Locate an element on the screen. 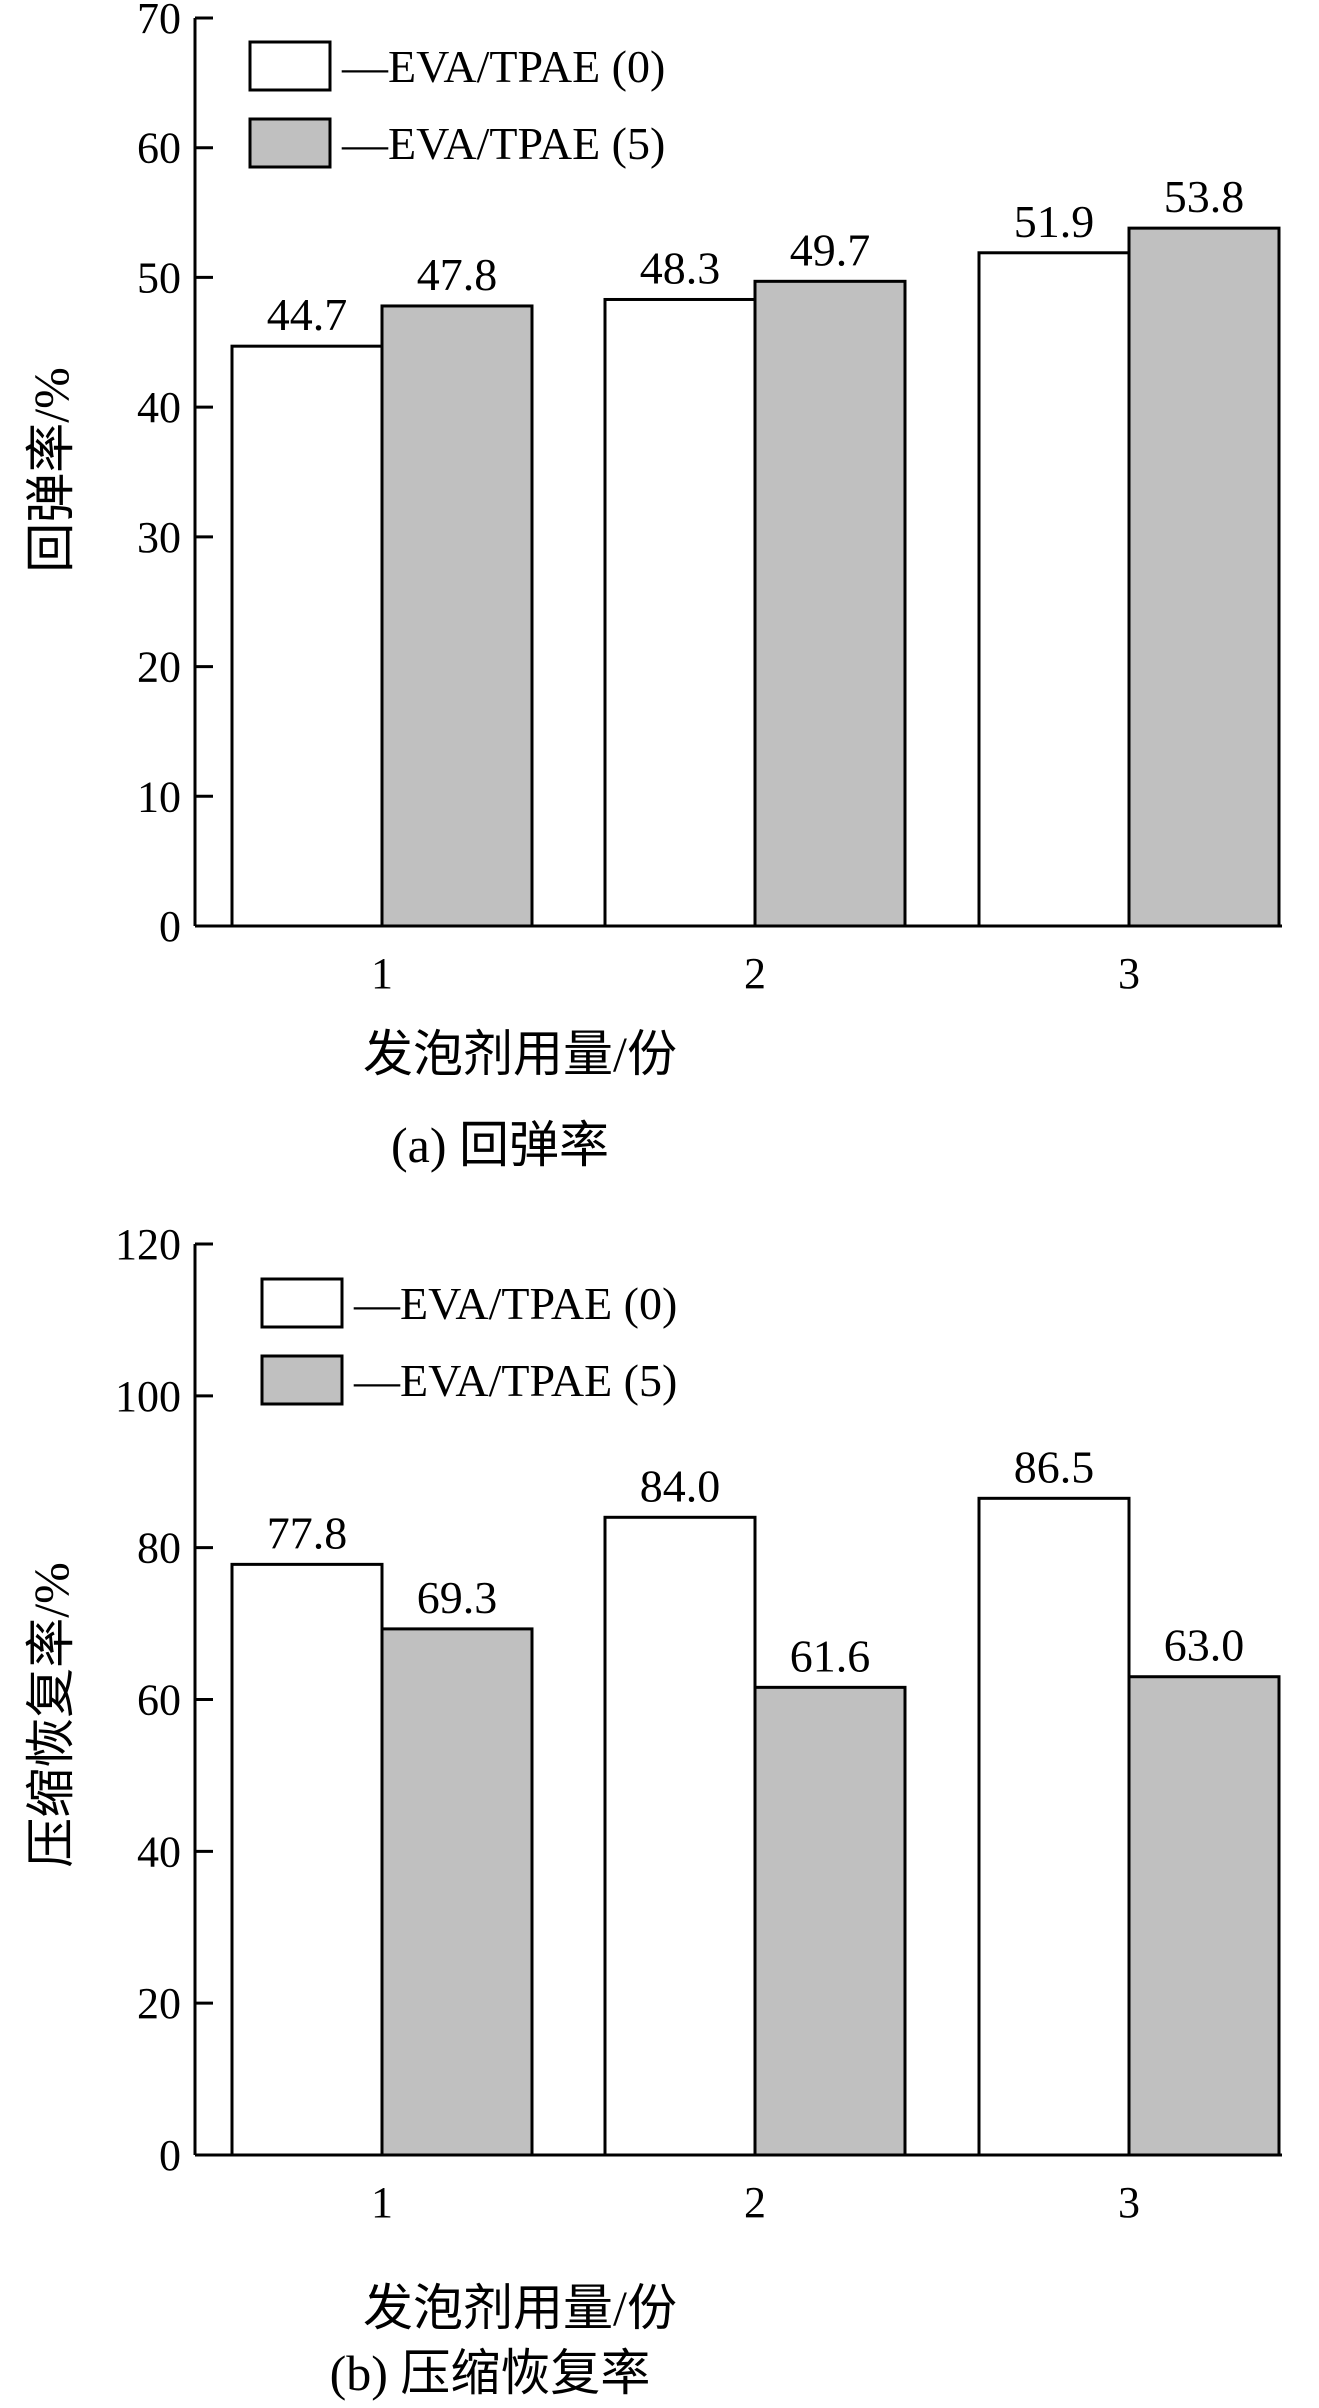 The image size is (1319, 2408). chart-a-data-label: 47.8 is located at coordinates (457, 274).